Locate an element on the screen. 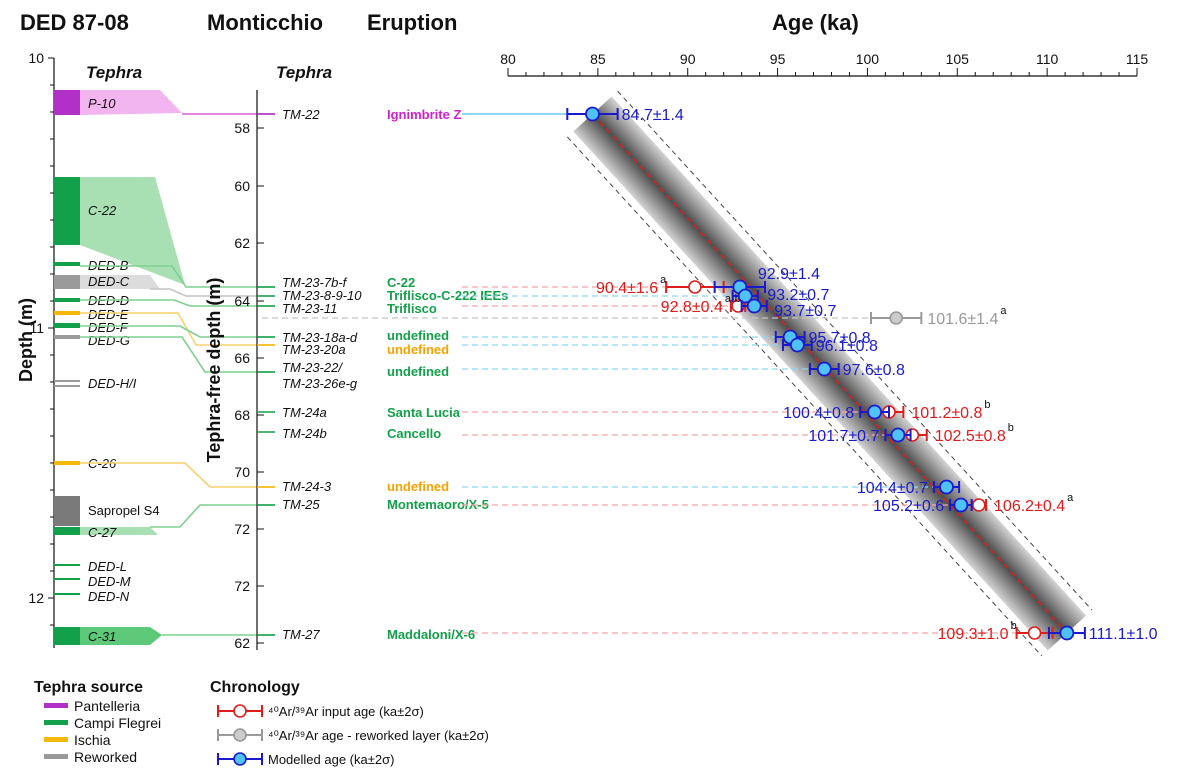 The image size is (1177, 770). tm-label: TM-23-26e-g is located at coordinates (320, 383).